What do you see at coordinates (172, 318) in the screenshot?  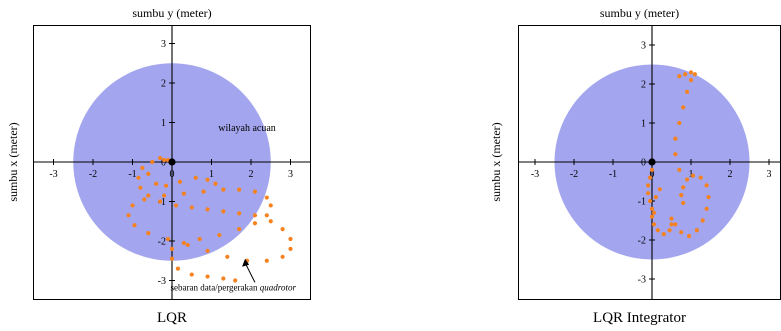 I see `chart-title: LQR` at bounding box center [172, 318].